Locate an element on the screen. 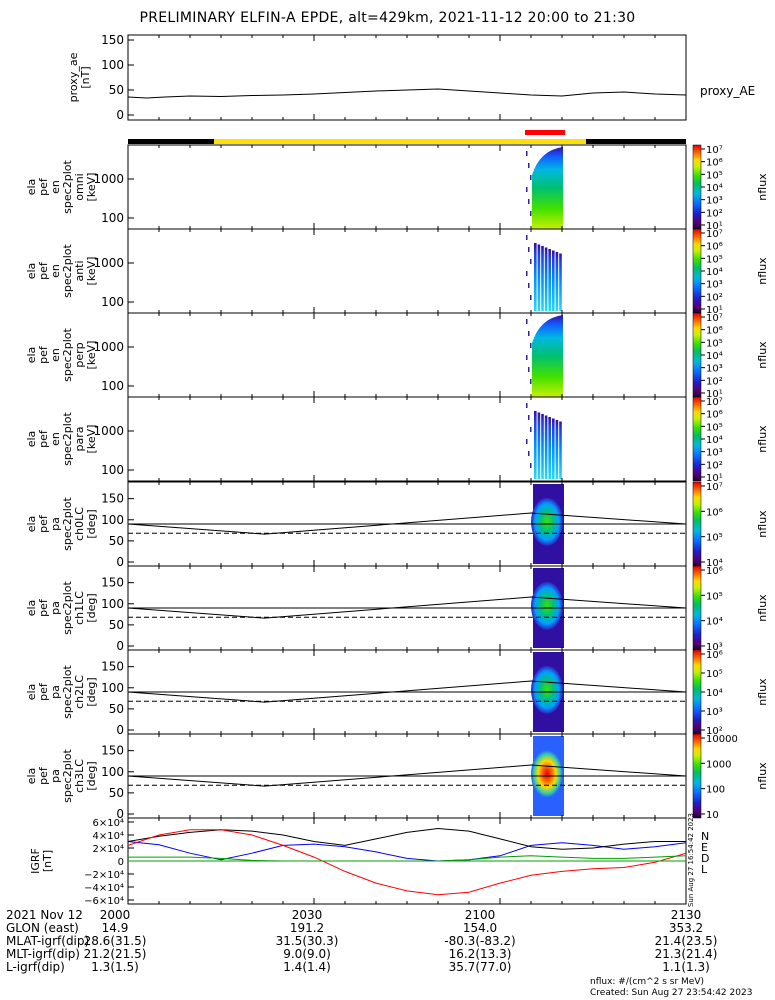 The height and width of the screenshot is (1000, 775). colorbar-tick-label: 10⁷ is located at coordinates (714, 402).